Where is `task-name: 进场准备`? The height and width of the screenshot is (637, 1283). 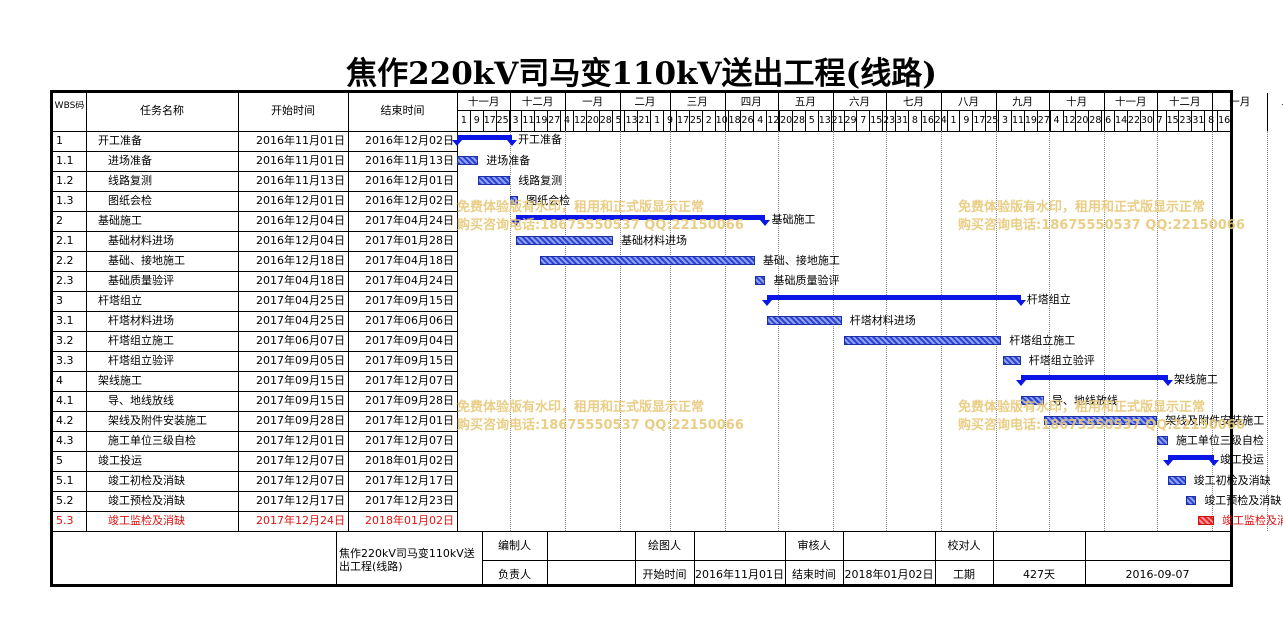
task-name: 进场准备 is located at coordinates (130, 160).